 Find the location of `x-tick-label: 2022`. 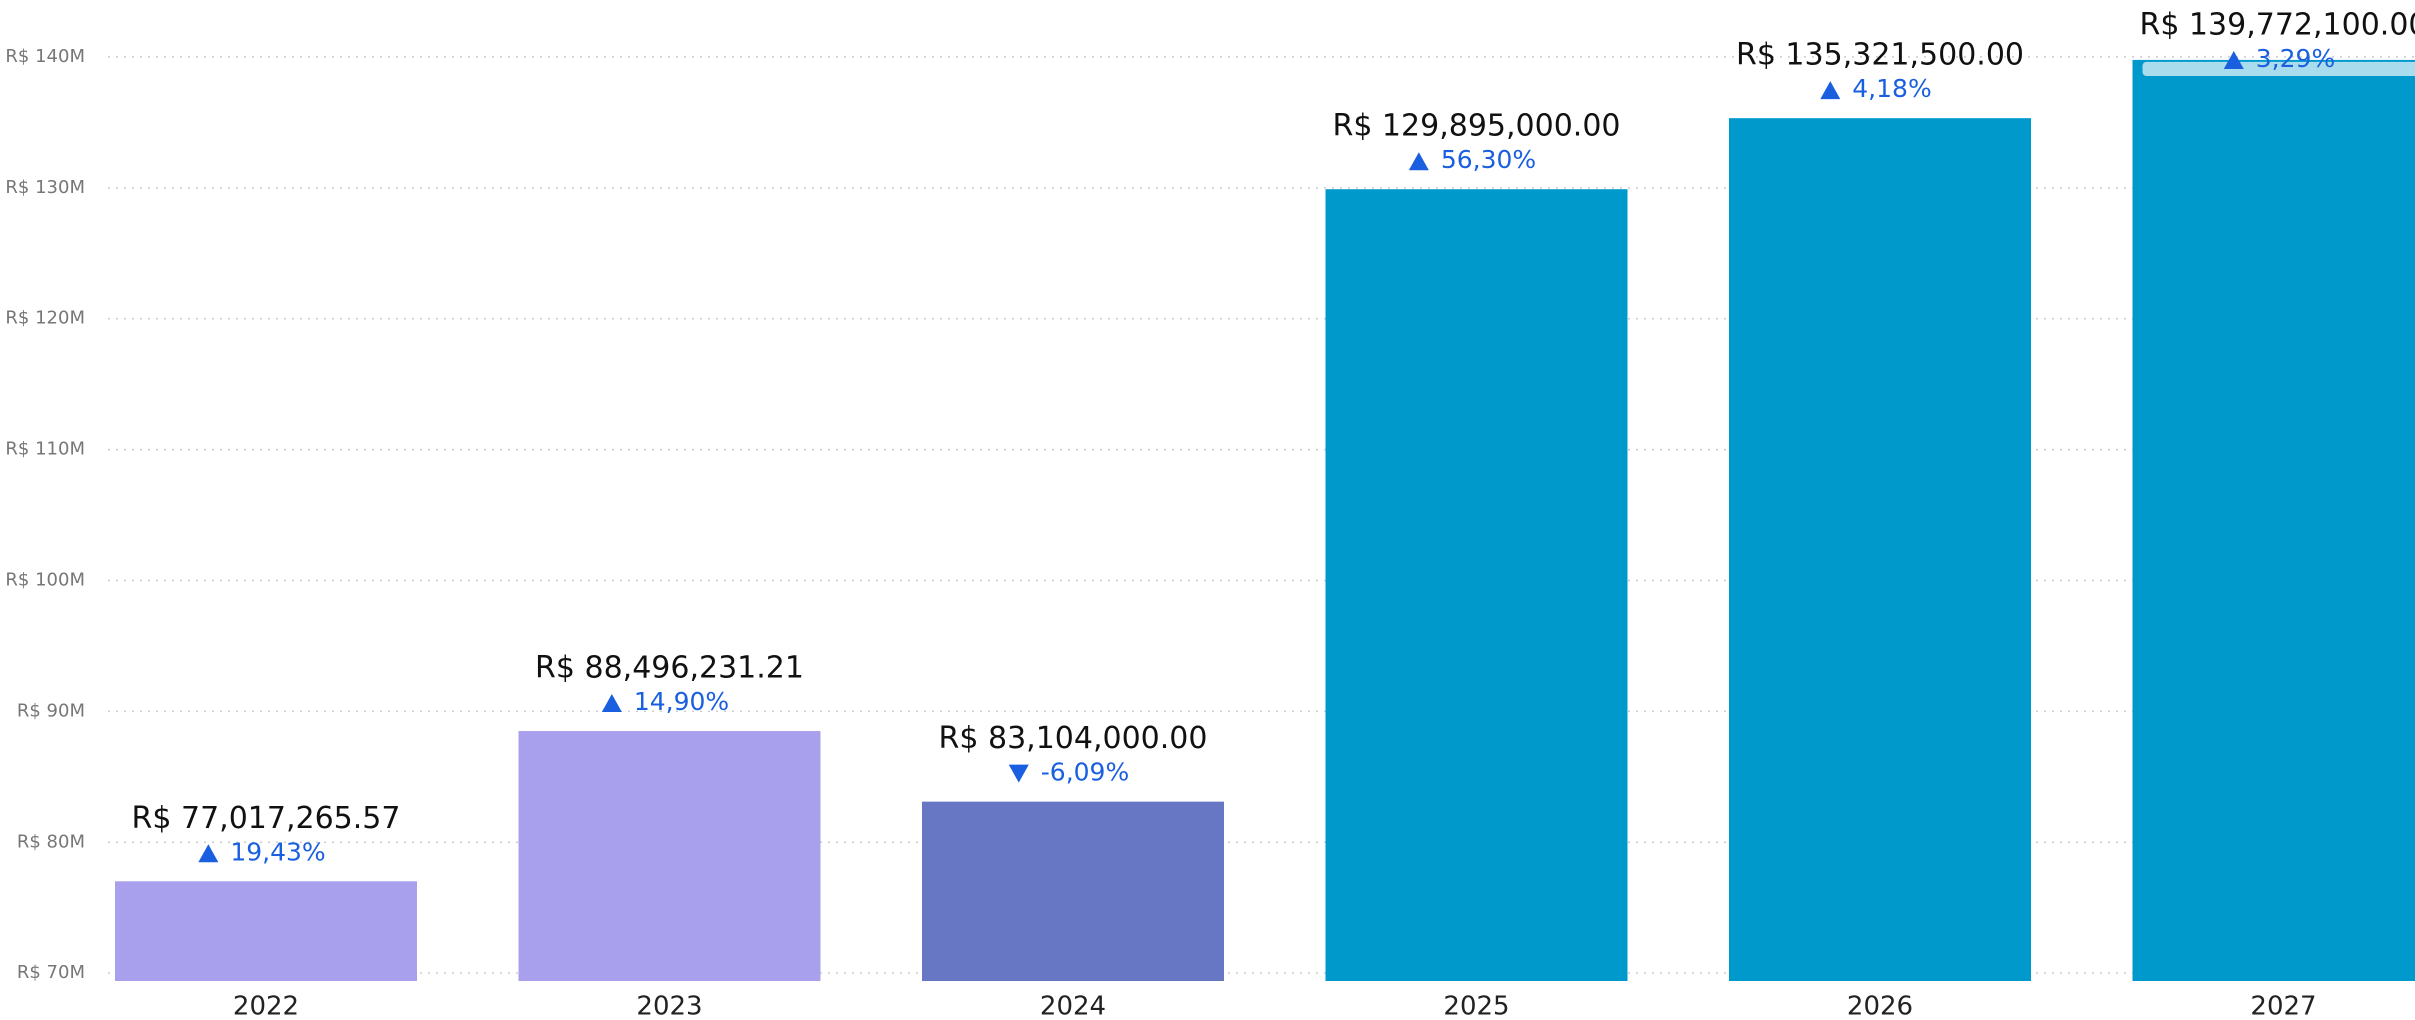

x-tick-label: 2022 is located at coordinates (266, 1006).